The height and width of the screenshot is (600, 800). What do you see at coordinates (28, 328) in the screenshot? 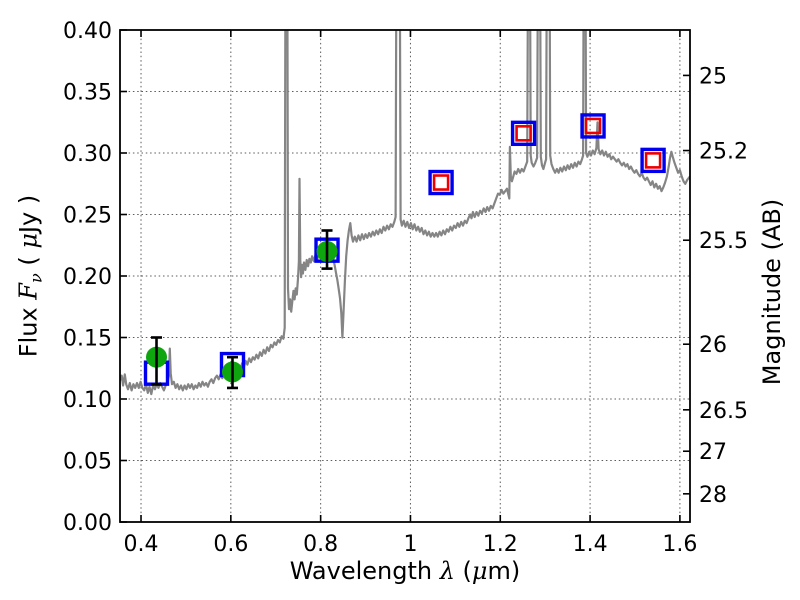
I see `flux-title-text: Flux` at bounding box center [28, 328].